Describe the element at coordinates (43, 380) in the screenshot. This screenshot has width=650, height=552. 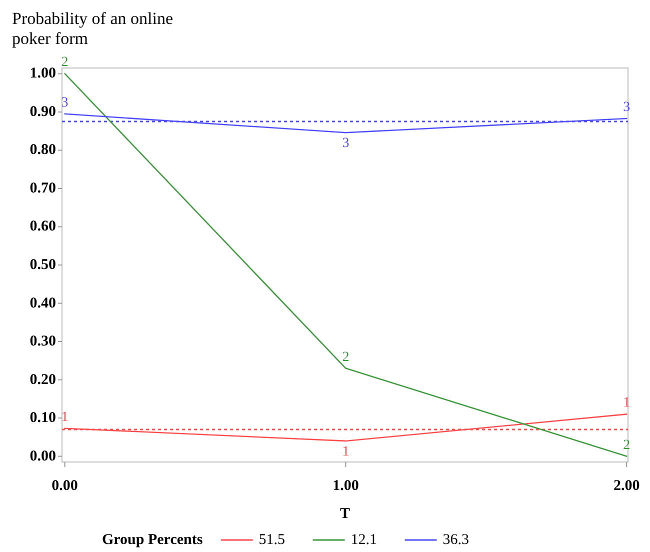
I see `y-tick-label: 0.20` at that location.